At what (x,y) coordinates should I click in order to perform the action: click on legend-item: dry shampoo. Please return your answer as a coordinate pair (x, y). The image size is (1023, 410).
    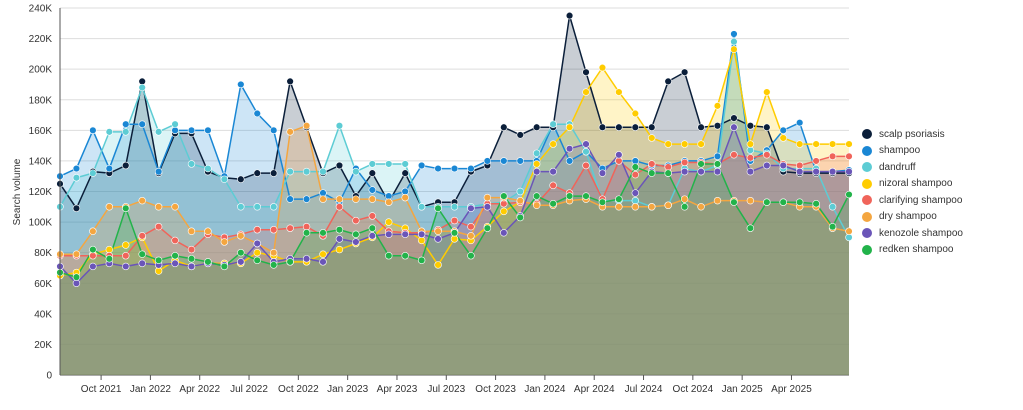
    Looking at the image, I should click on (912, 217).